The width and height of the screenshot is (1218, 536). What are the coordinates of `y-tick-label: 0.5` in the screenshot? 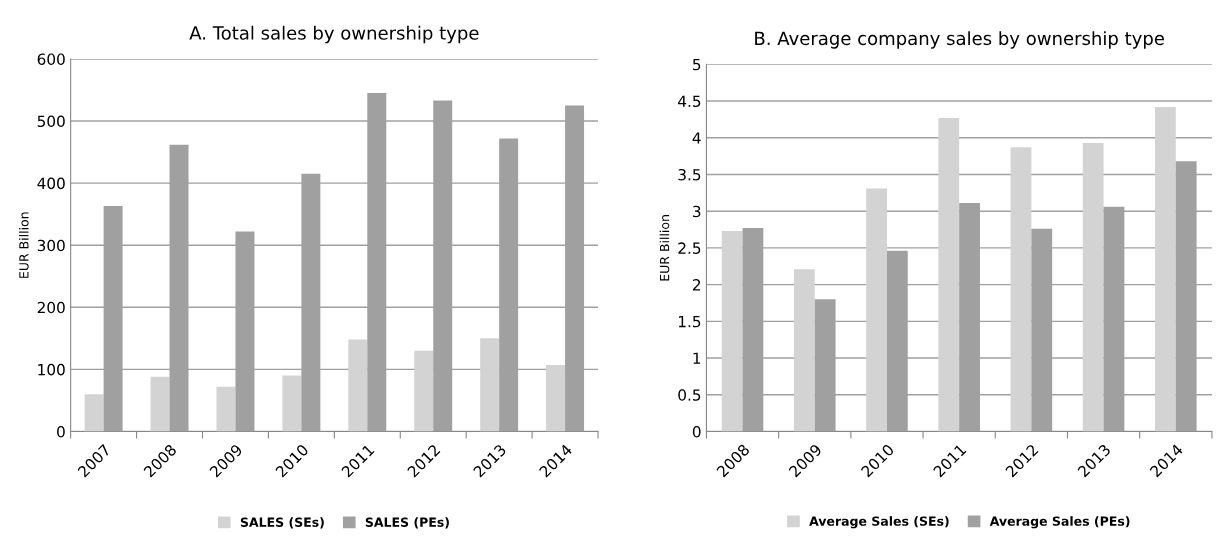 It's located at (689, 395).